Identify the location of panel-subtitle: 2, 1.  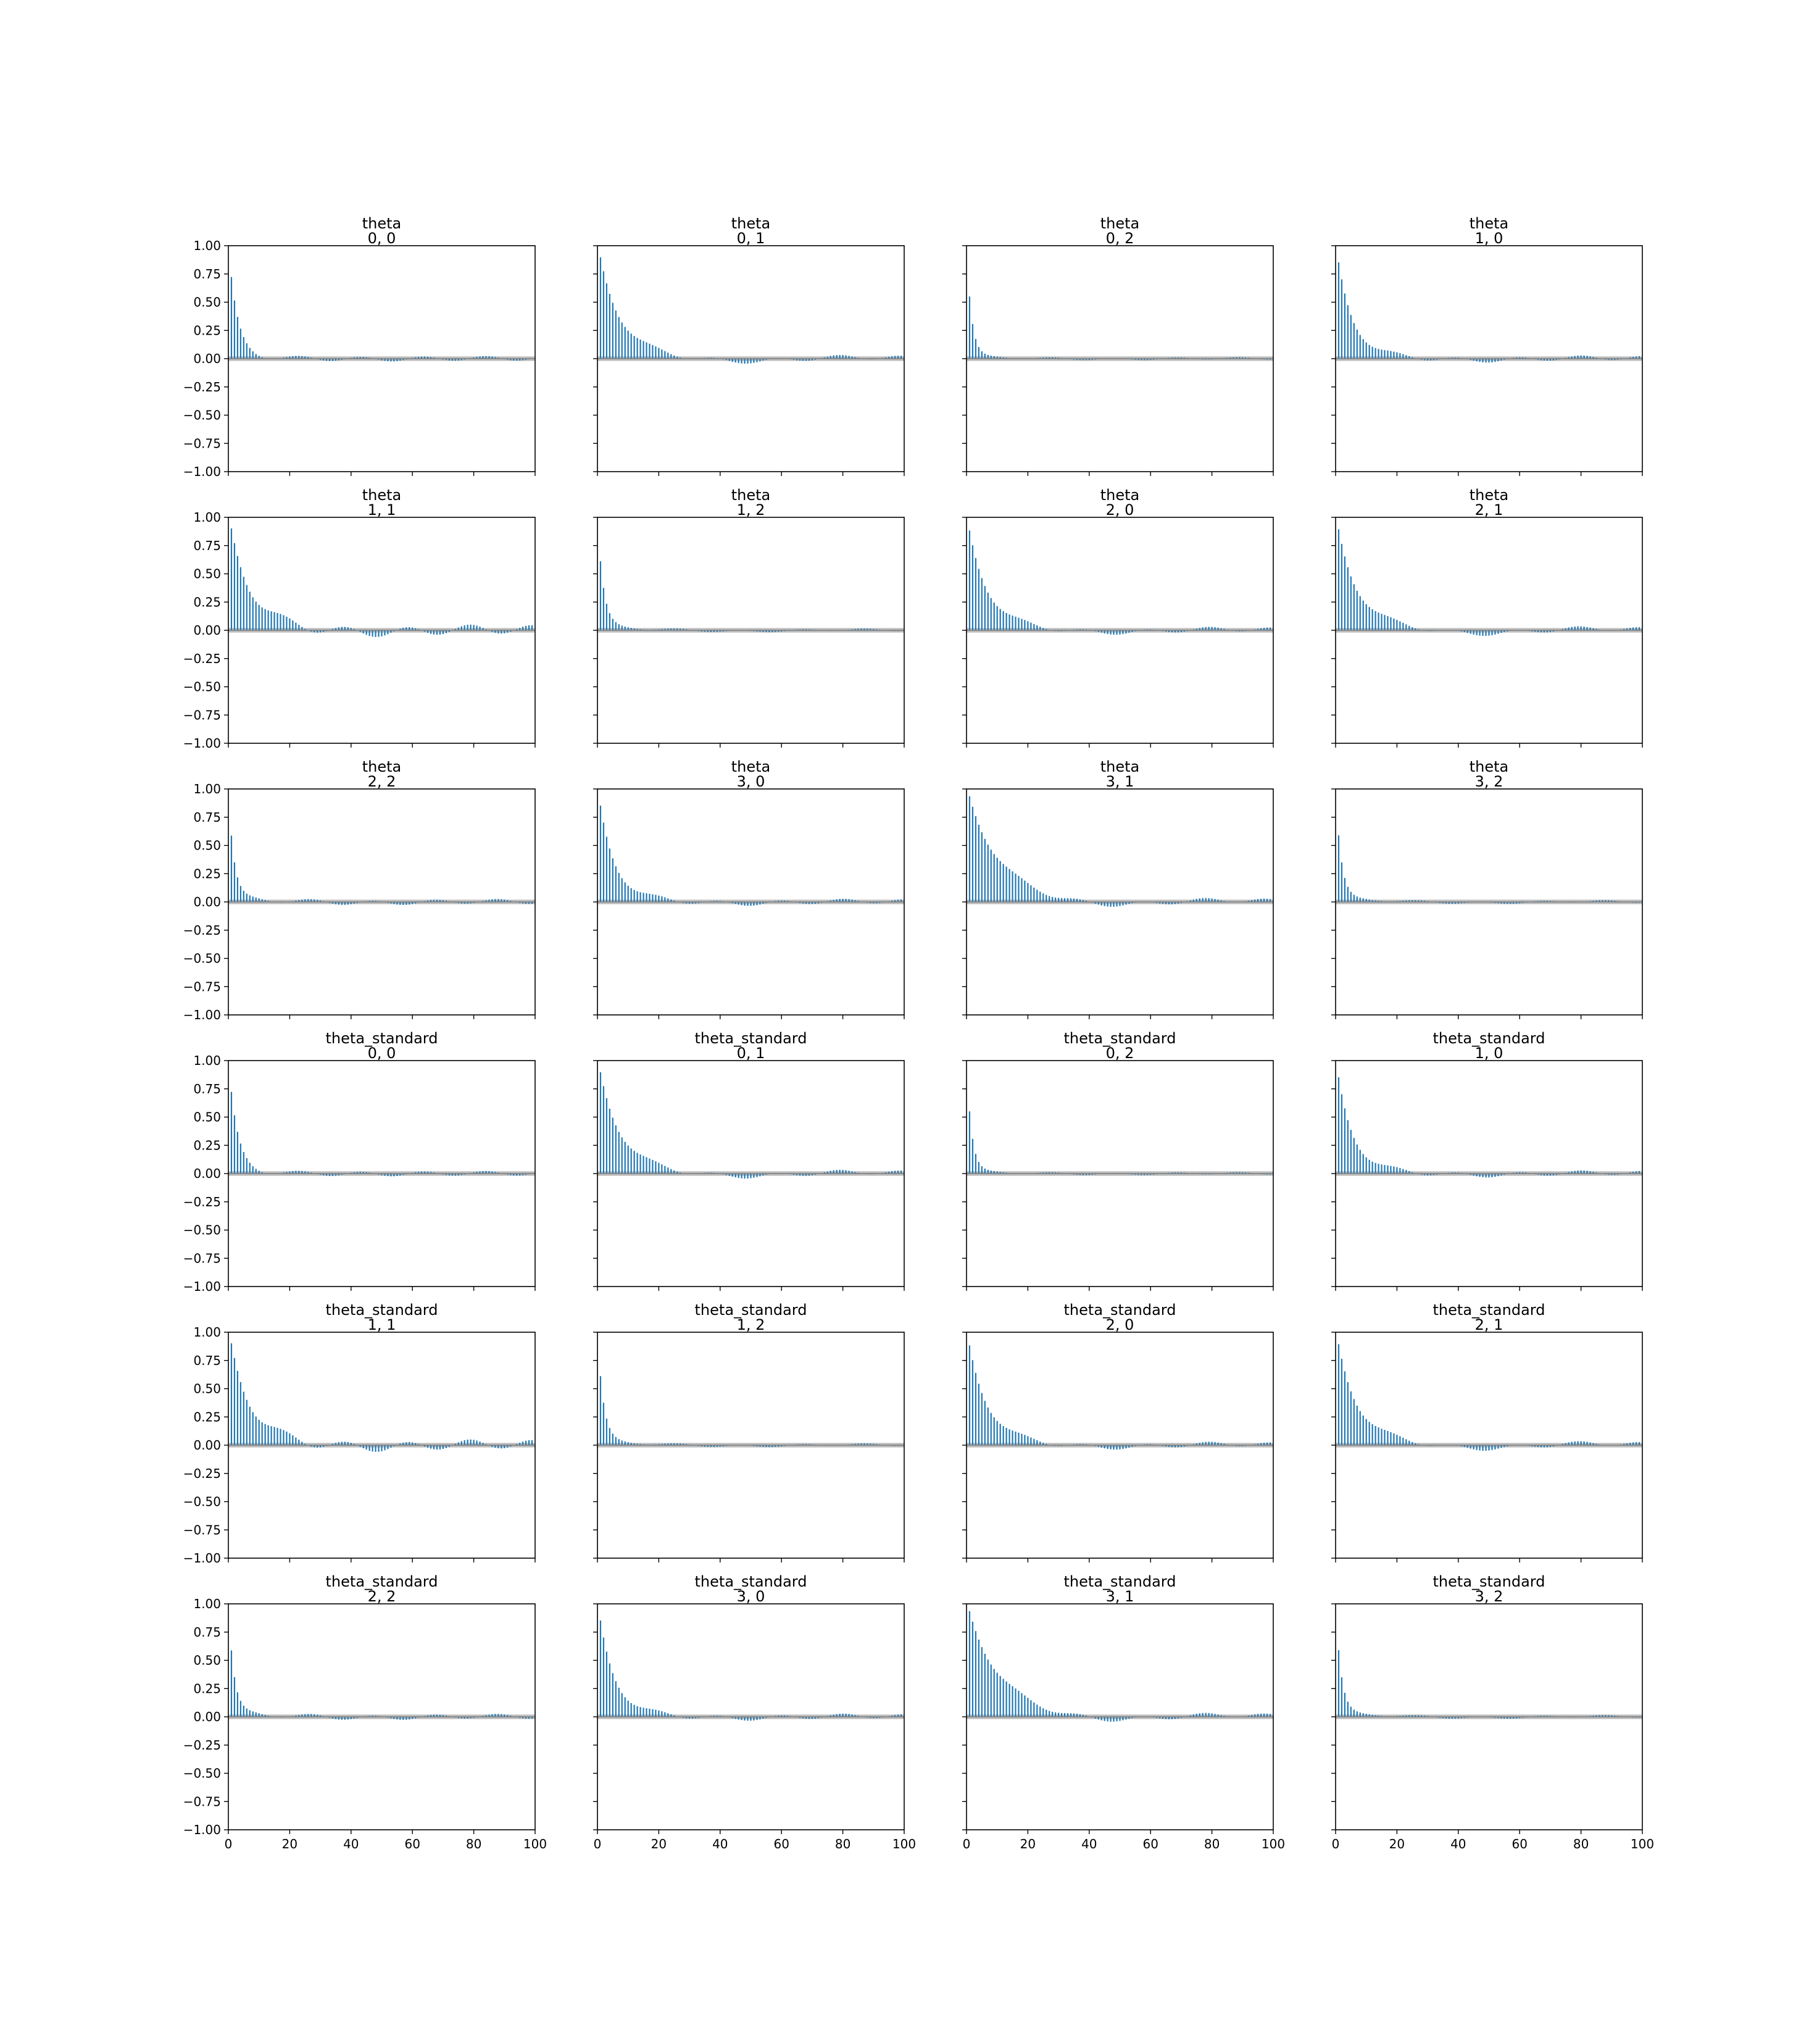
(1489, 510).